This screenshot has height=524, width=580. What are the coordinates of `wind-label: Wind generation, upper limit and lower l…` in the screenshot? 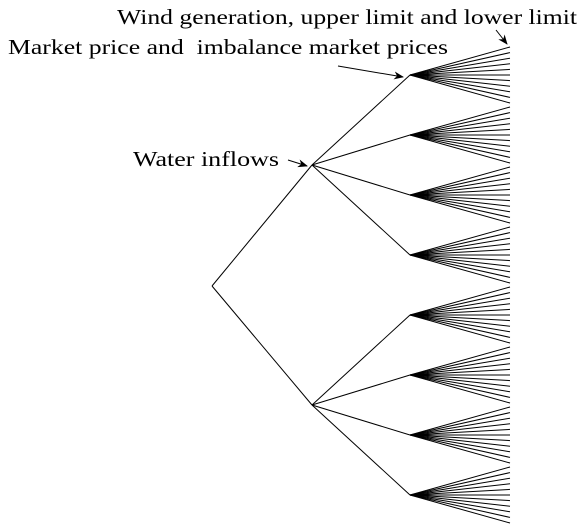 It's located at (347, 17).